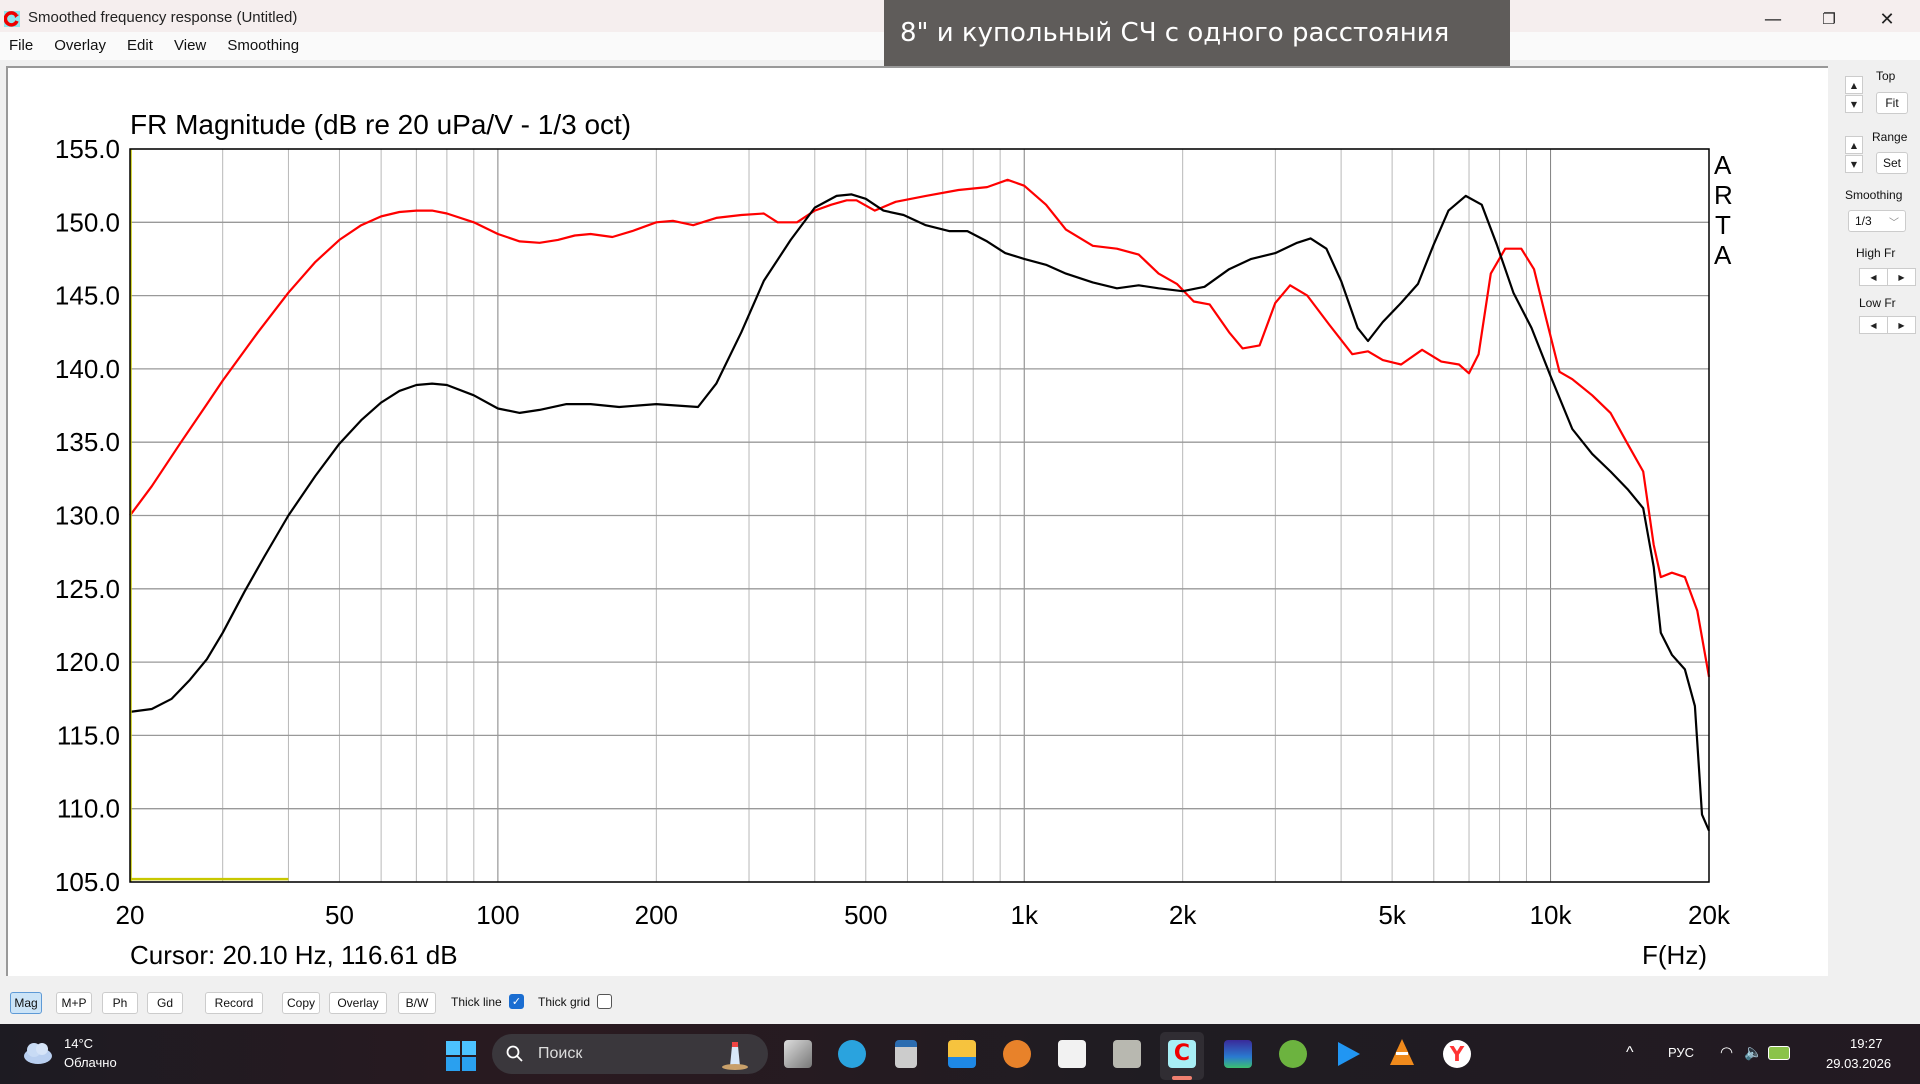  What do you see at coordinates (630, 1054) in the screenshot?
I see `taskbar-search: Поиск` at bounding box center [630, 1054].